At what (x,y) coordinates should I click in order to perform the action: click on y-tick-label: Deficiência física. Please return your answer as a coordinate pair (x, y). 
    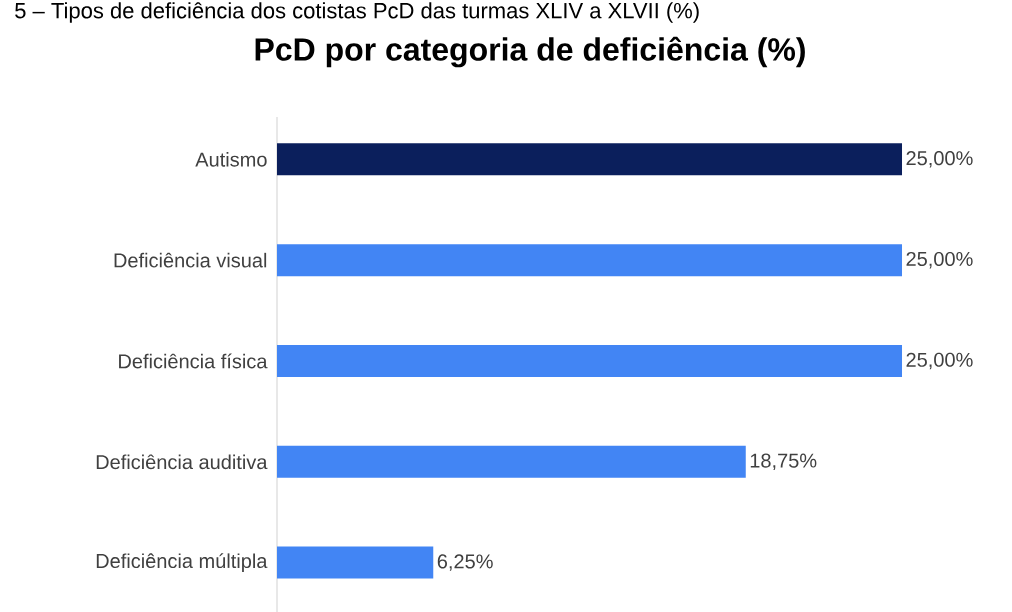
    Looking at the image, I should click on (193, 361).